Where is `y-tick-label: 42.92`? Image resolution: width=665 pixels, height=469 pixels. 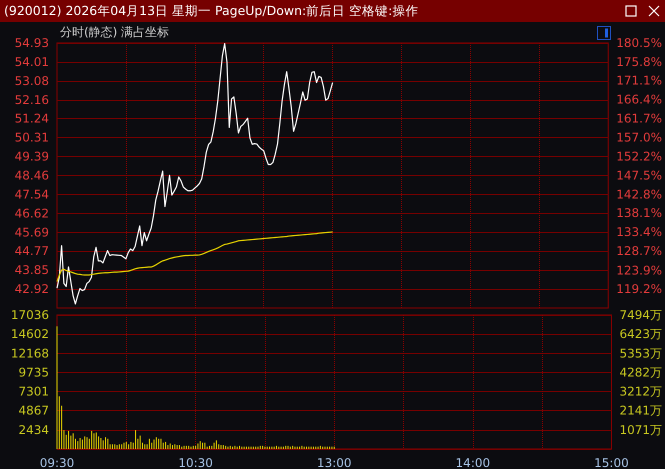 y-tick-label: 42.92 is located at coordinates (31, 289).